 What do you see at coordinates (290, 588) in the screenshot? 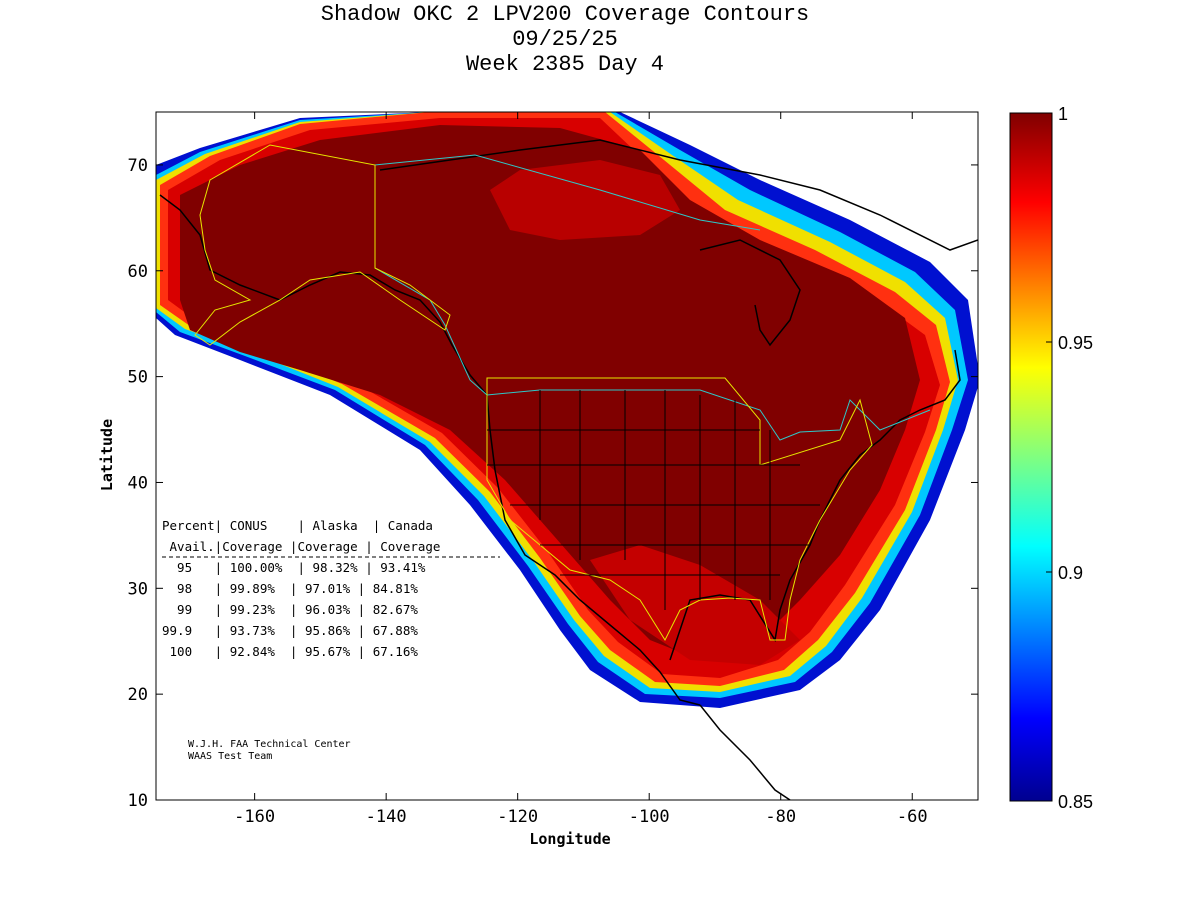
I see `table-row: 98 | 99.89% | 97.01% | 84.81%` at bounding box center [290, 588].